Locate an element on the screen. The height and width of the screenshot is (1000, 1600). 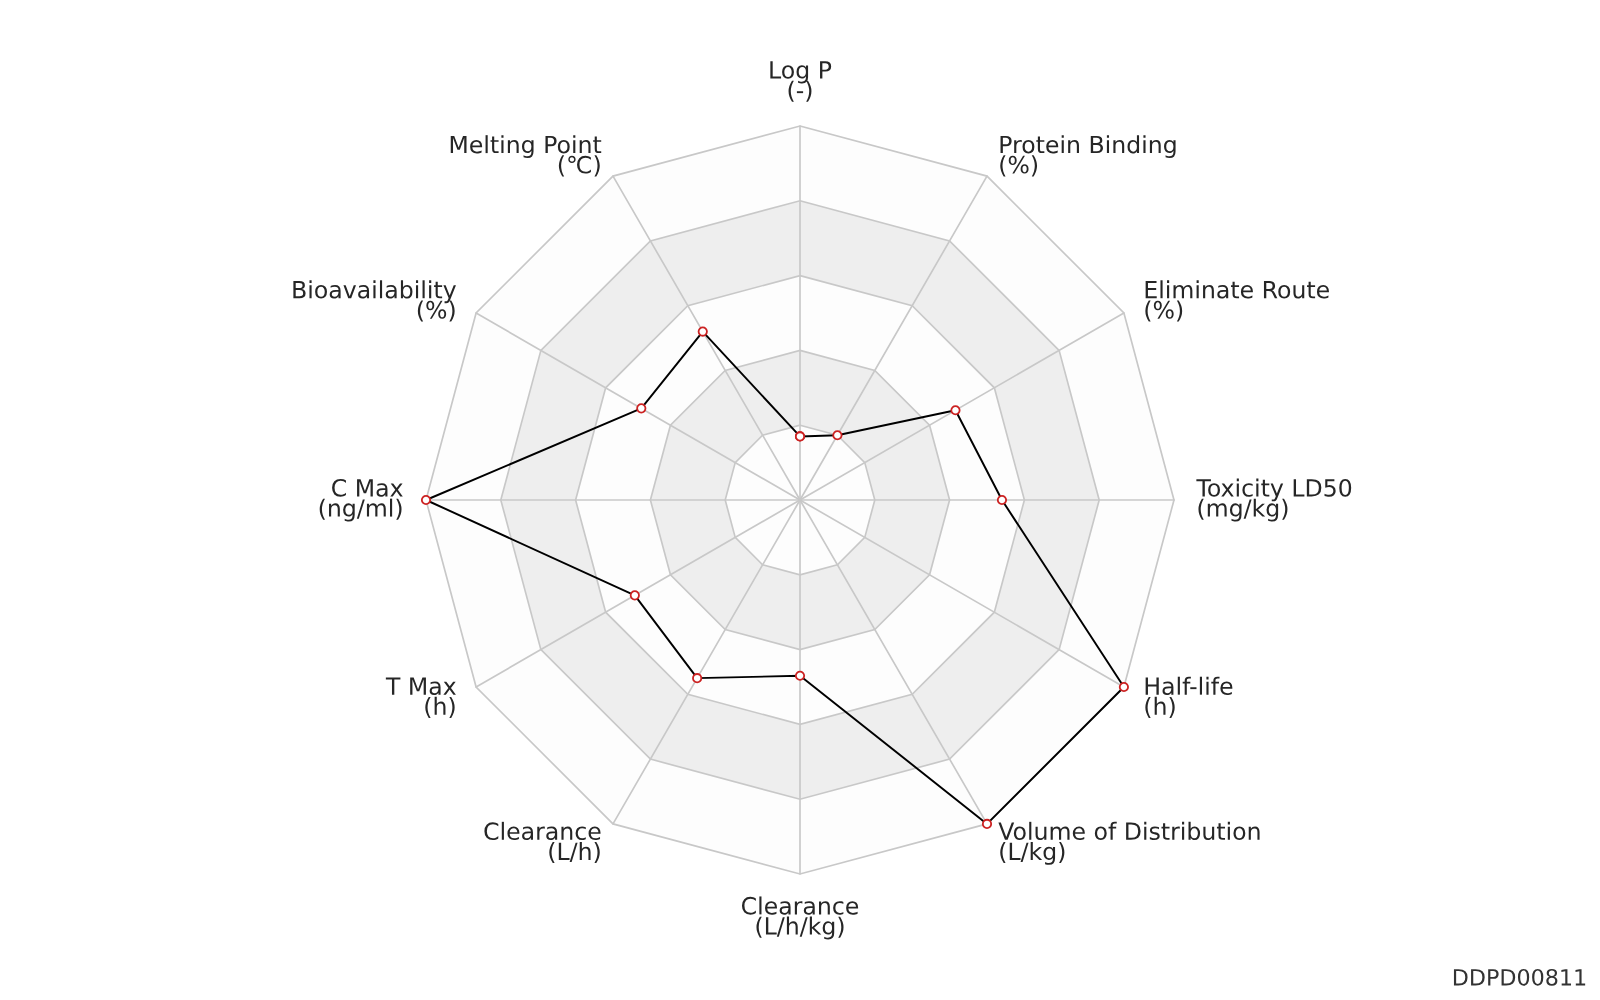
spoke-label: Toxicity LD50 (mg/kg) is located at coordinates (1274, 500).